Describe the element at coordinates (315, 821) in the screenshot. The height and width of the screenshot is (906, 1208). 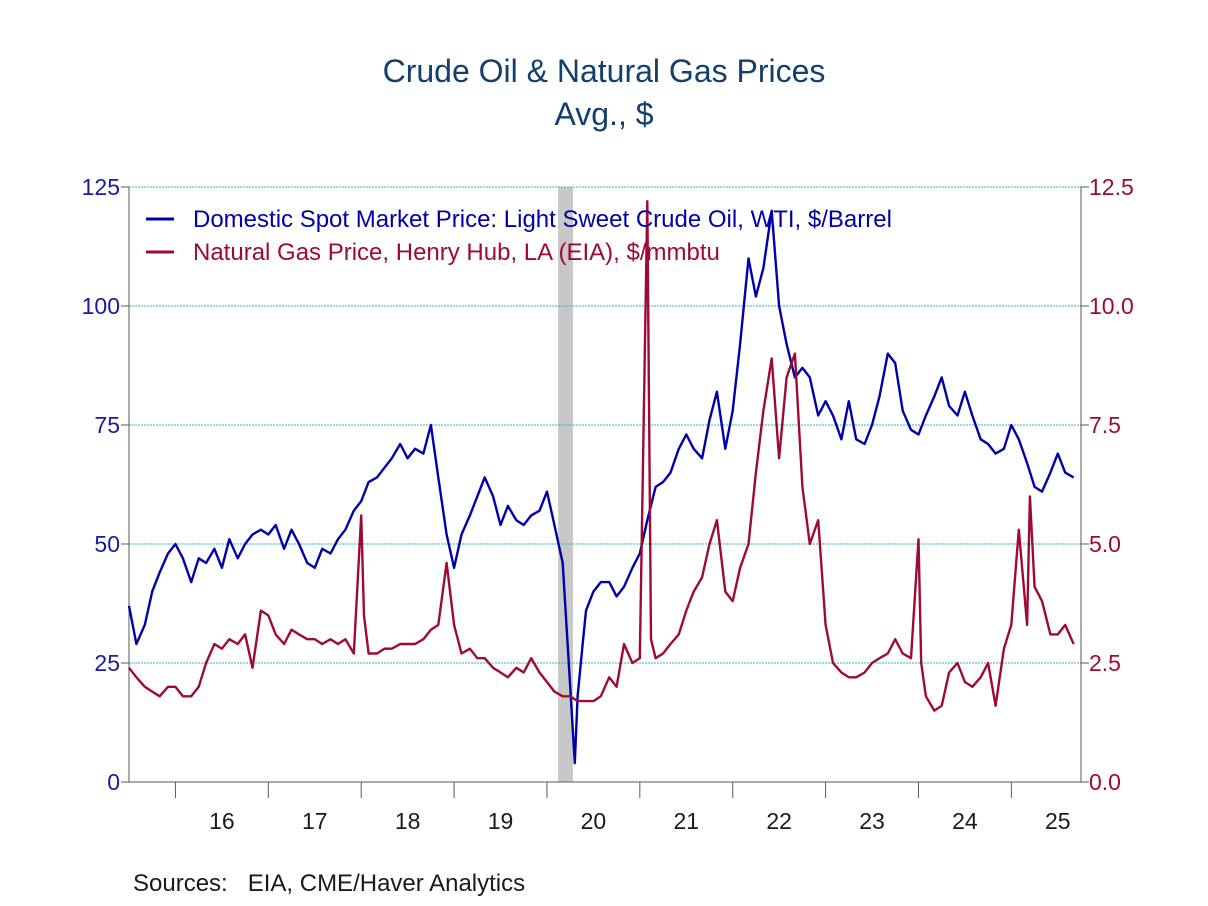
I see `x-axis-tick-label: 17` at that location.